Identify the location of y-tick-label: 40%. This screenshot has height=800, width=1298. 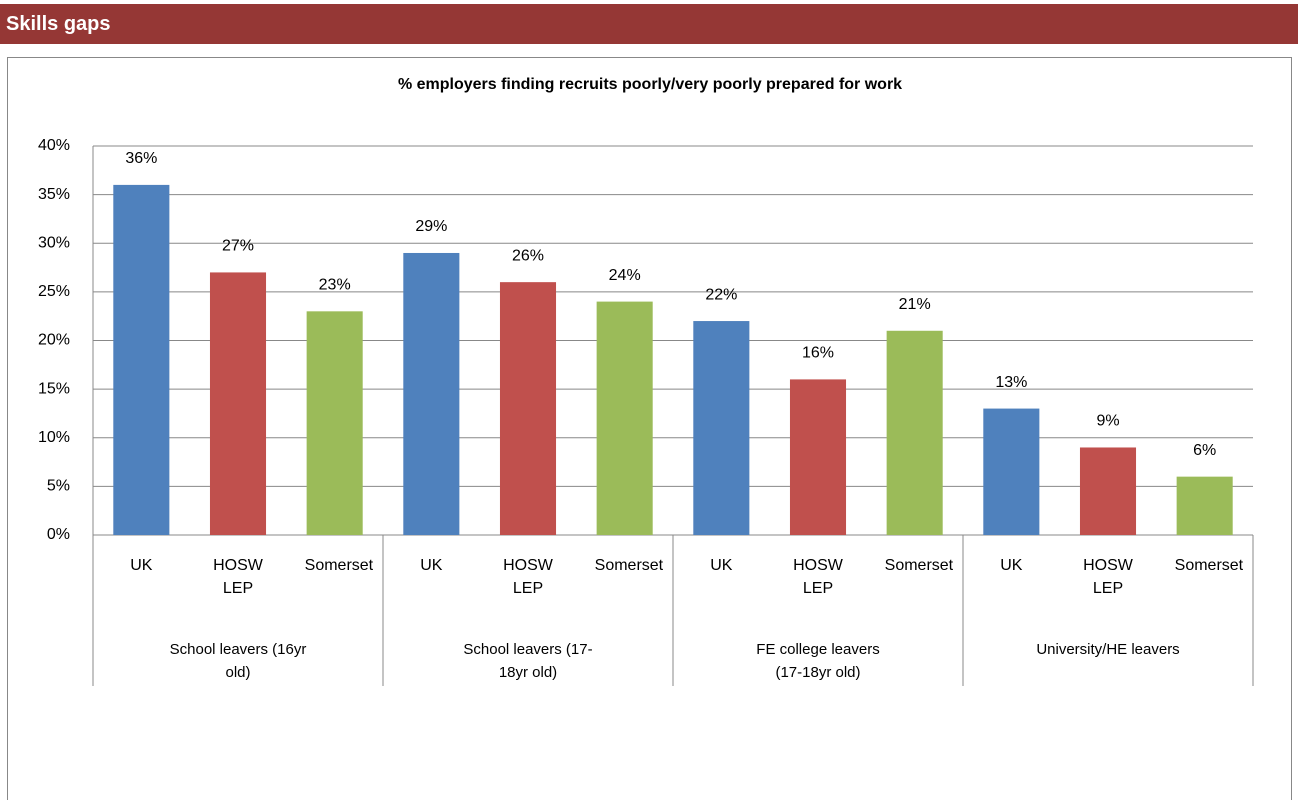
(54, 145).